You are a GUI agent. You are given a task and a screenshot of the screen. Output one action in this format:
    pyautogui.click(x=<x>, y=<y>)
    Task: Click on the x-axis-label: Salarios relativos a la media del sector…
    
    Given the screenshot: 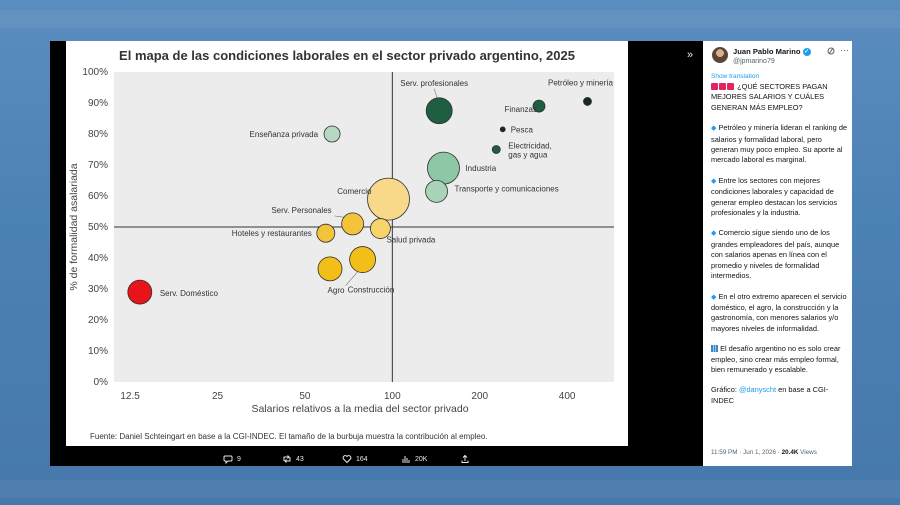 What is the action you would take?
    pyautogui.click(x=359, y=409)
    